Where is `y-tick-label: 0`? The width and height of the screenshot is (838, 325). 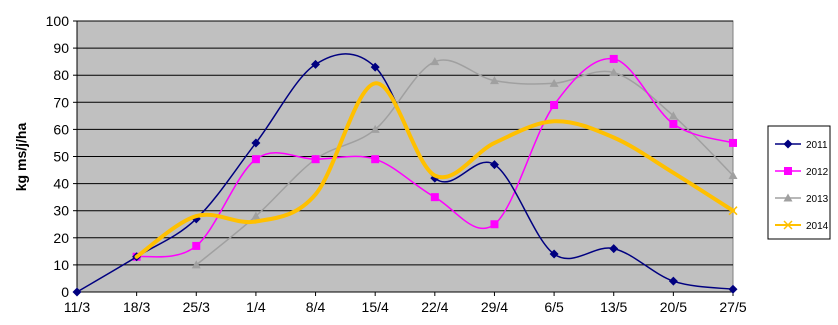
y-tick-label: 0 is located at coordinates (65, 292).